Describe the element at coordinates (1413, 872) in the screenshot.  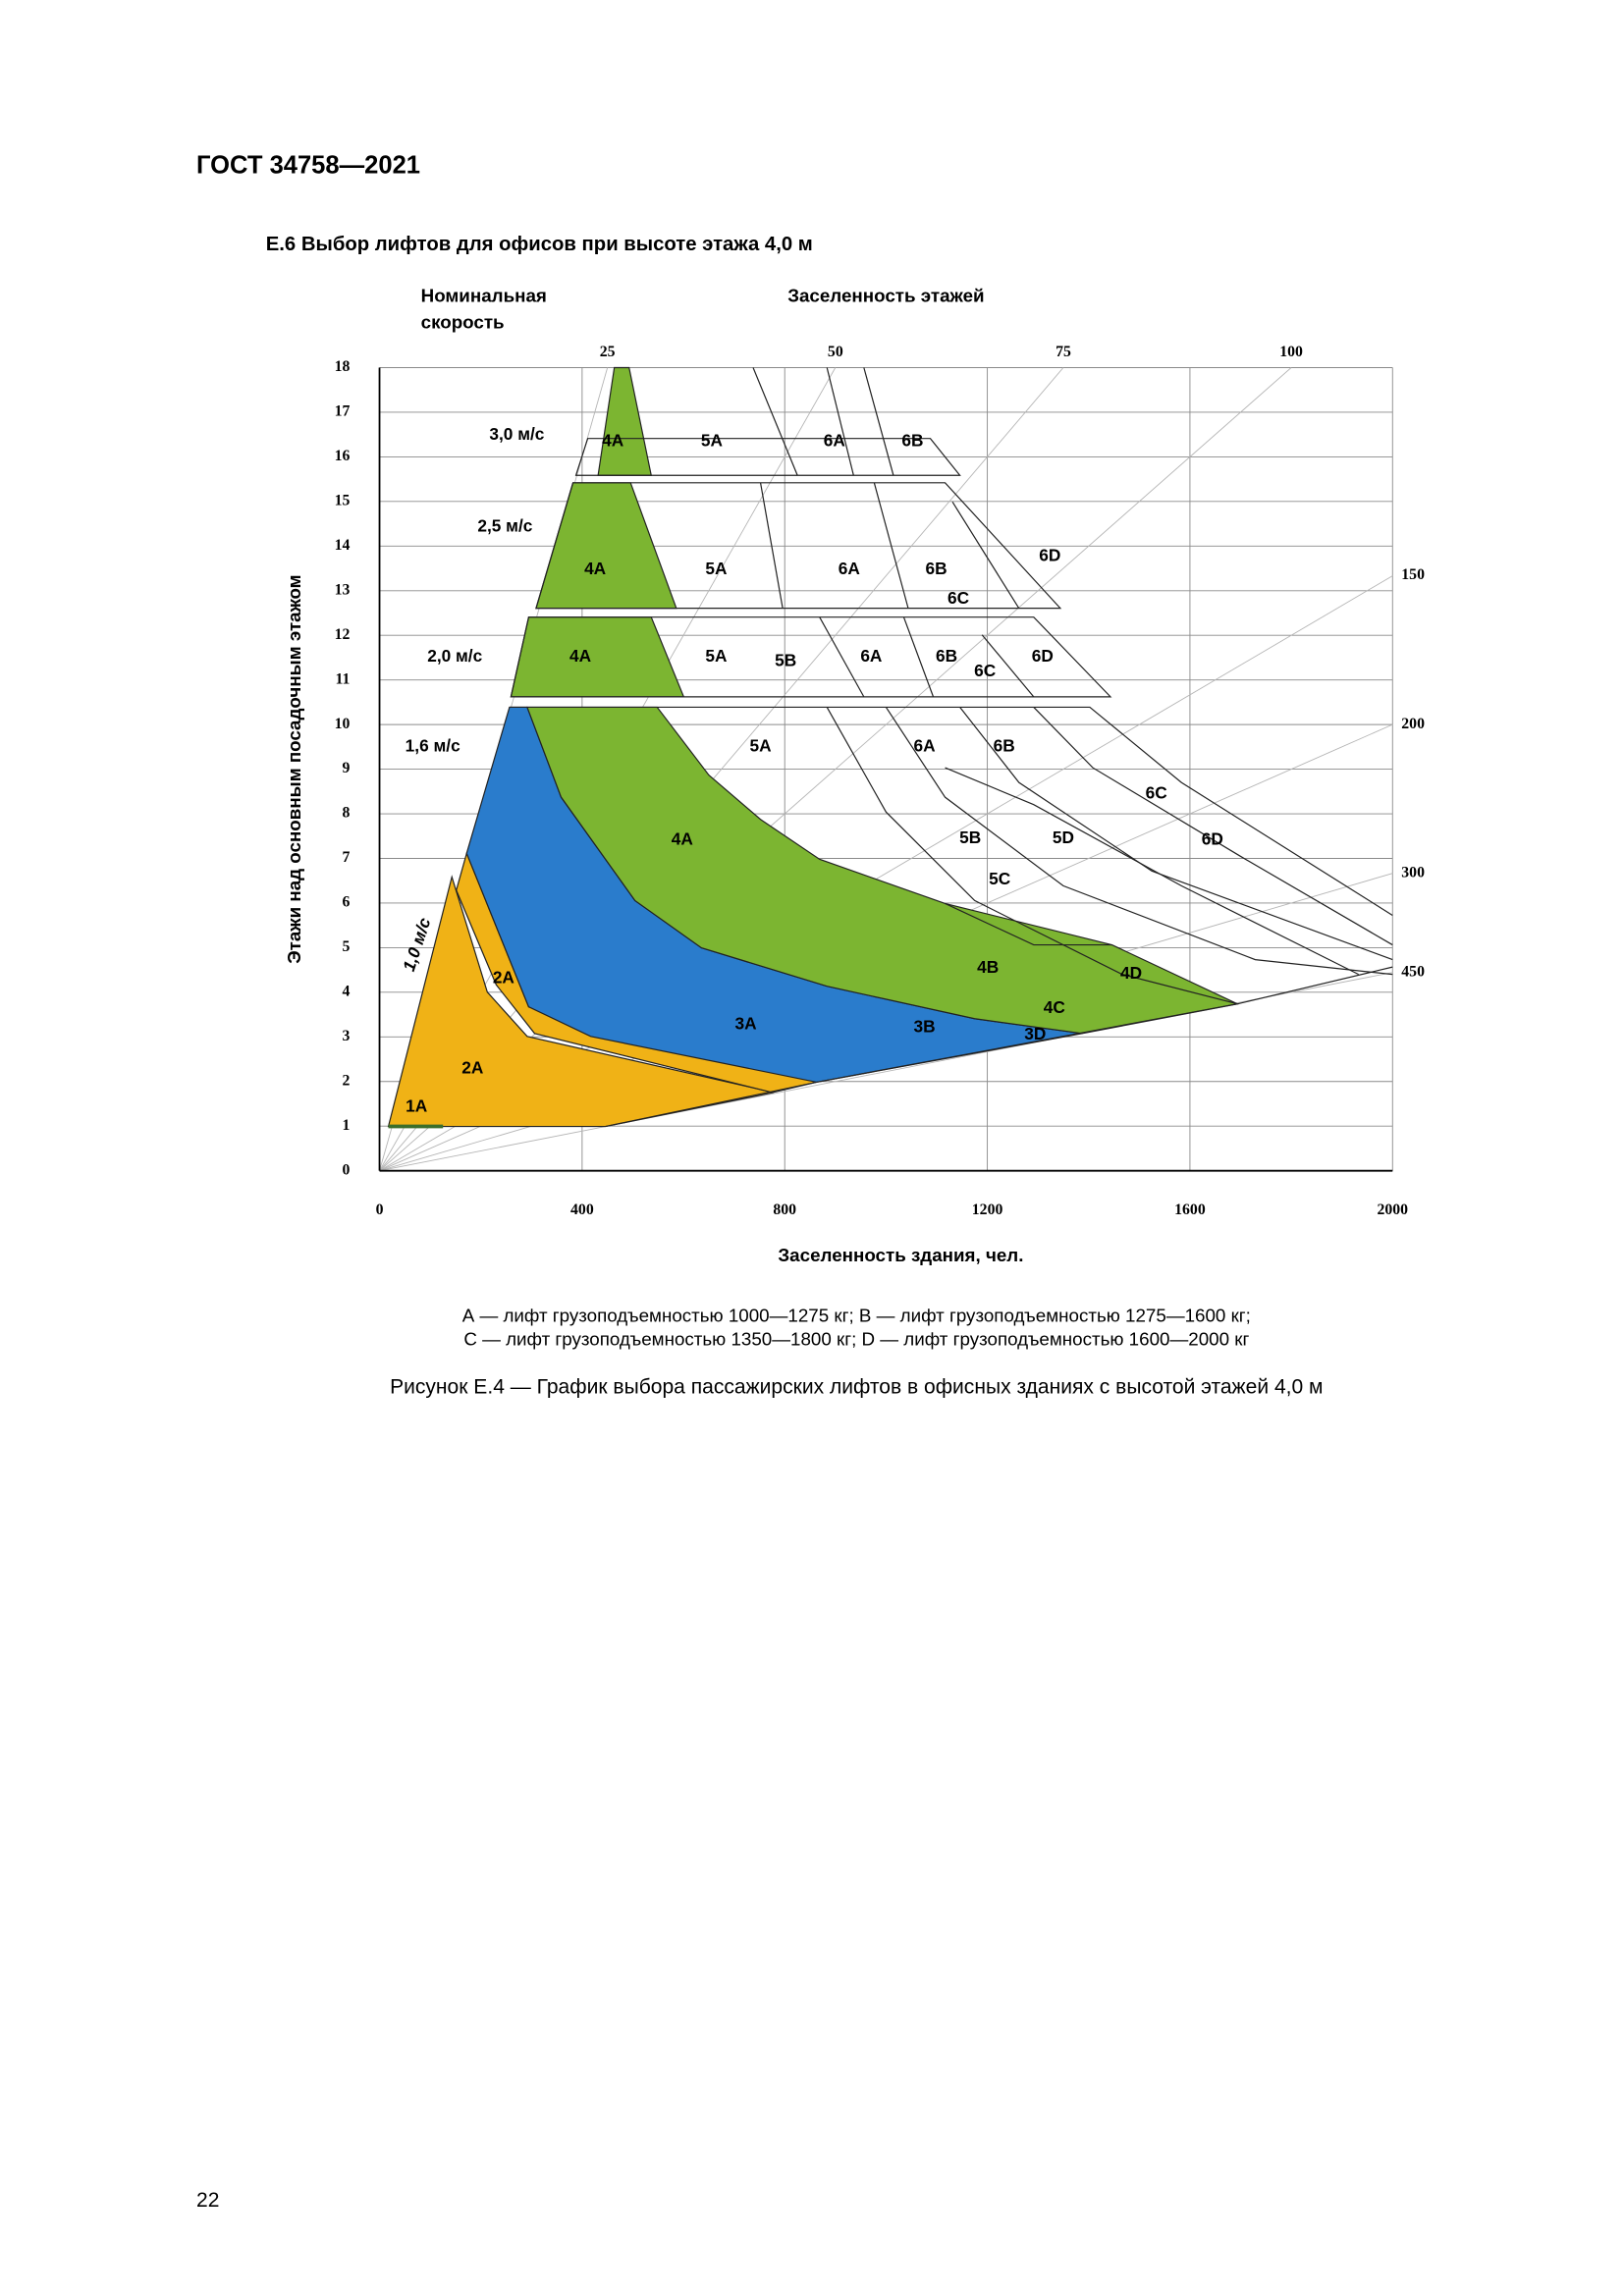
I see `right-tick-label: 300` at that location.